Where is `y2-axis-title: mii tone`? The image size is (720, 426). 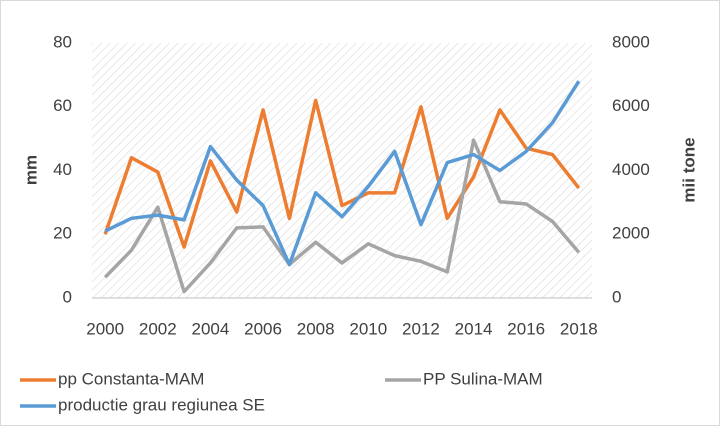
y2-axis-title: mii tone is located at coordinates (688, 169).